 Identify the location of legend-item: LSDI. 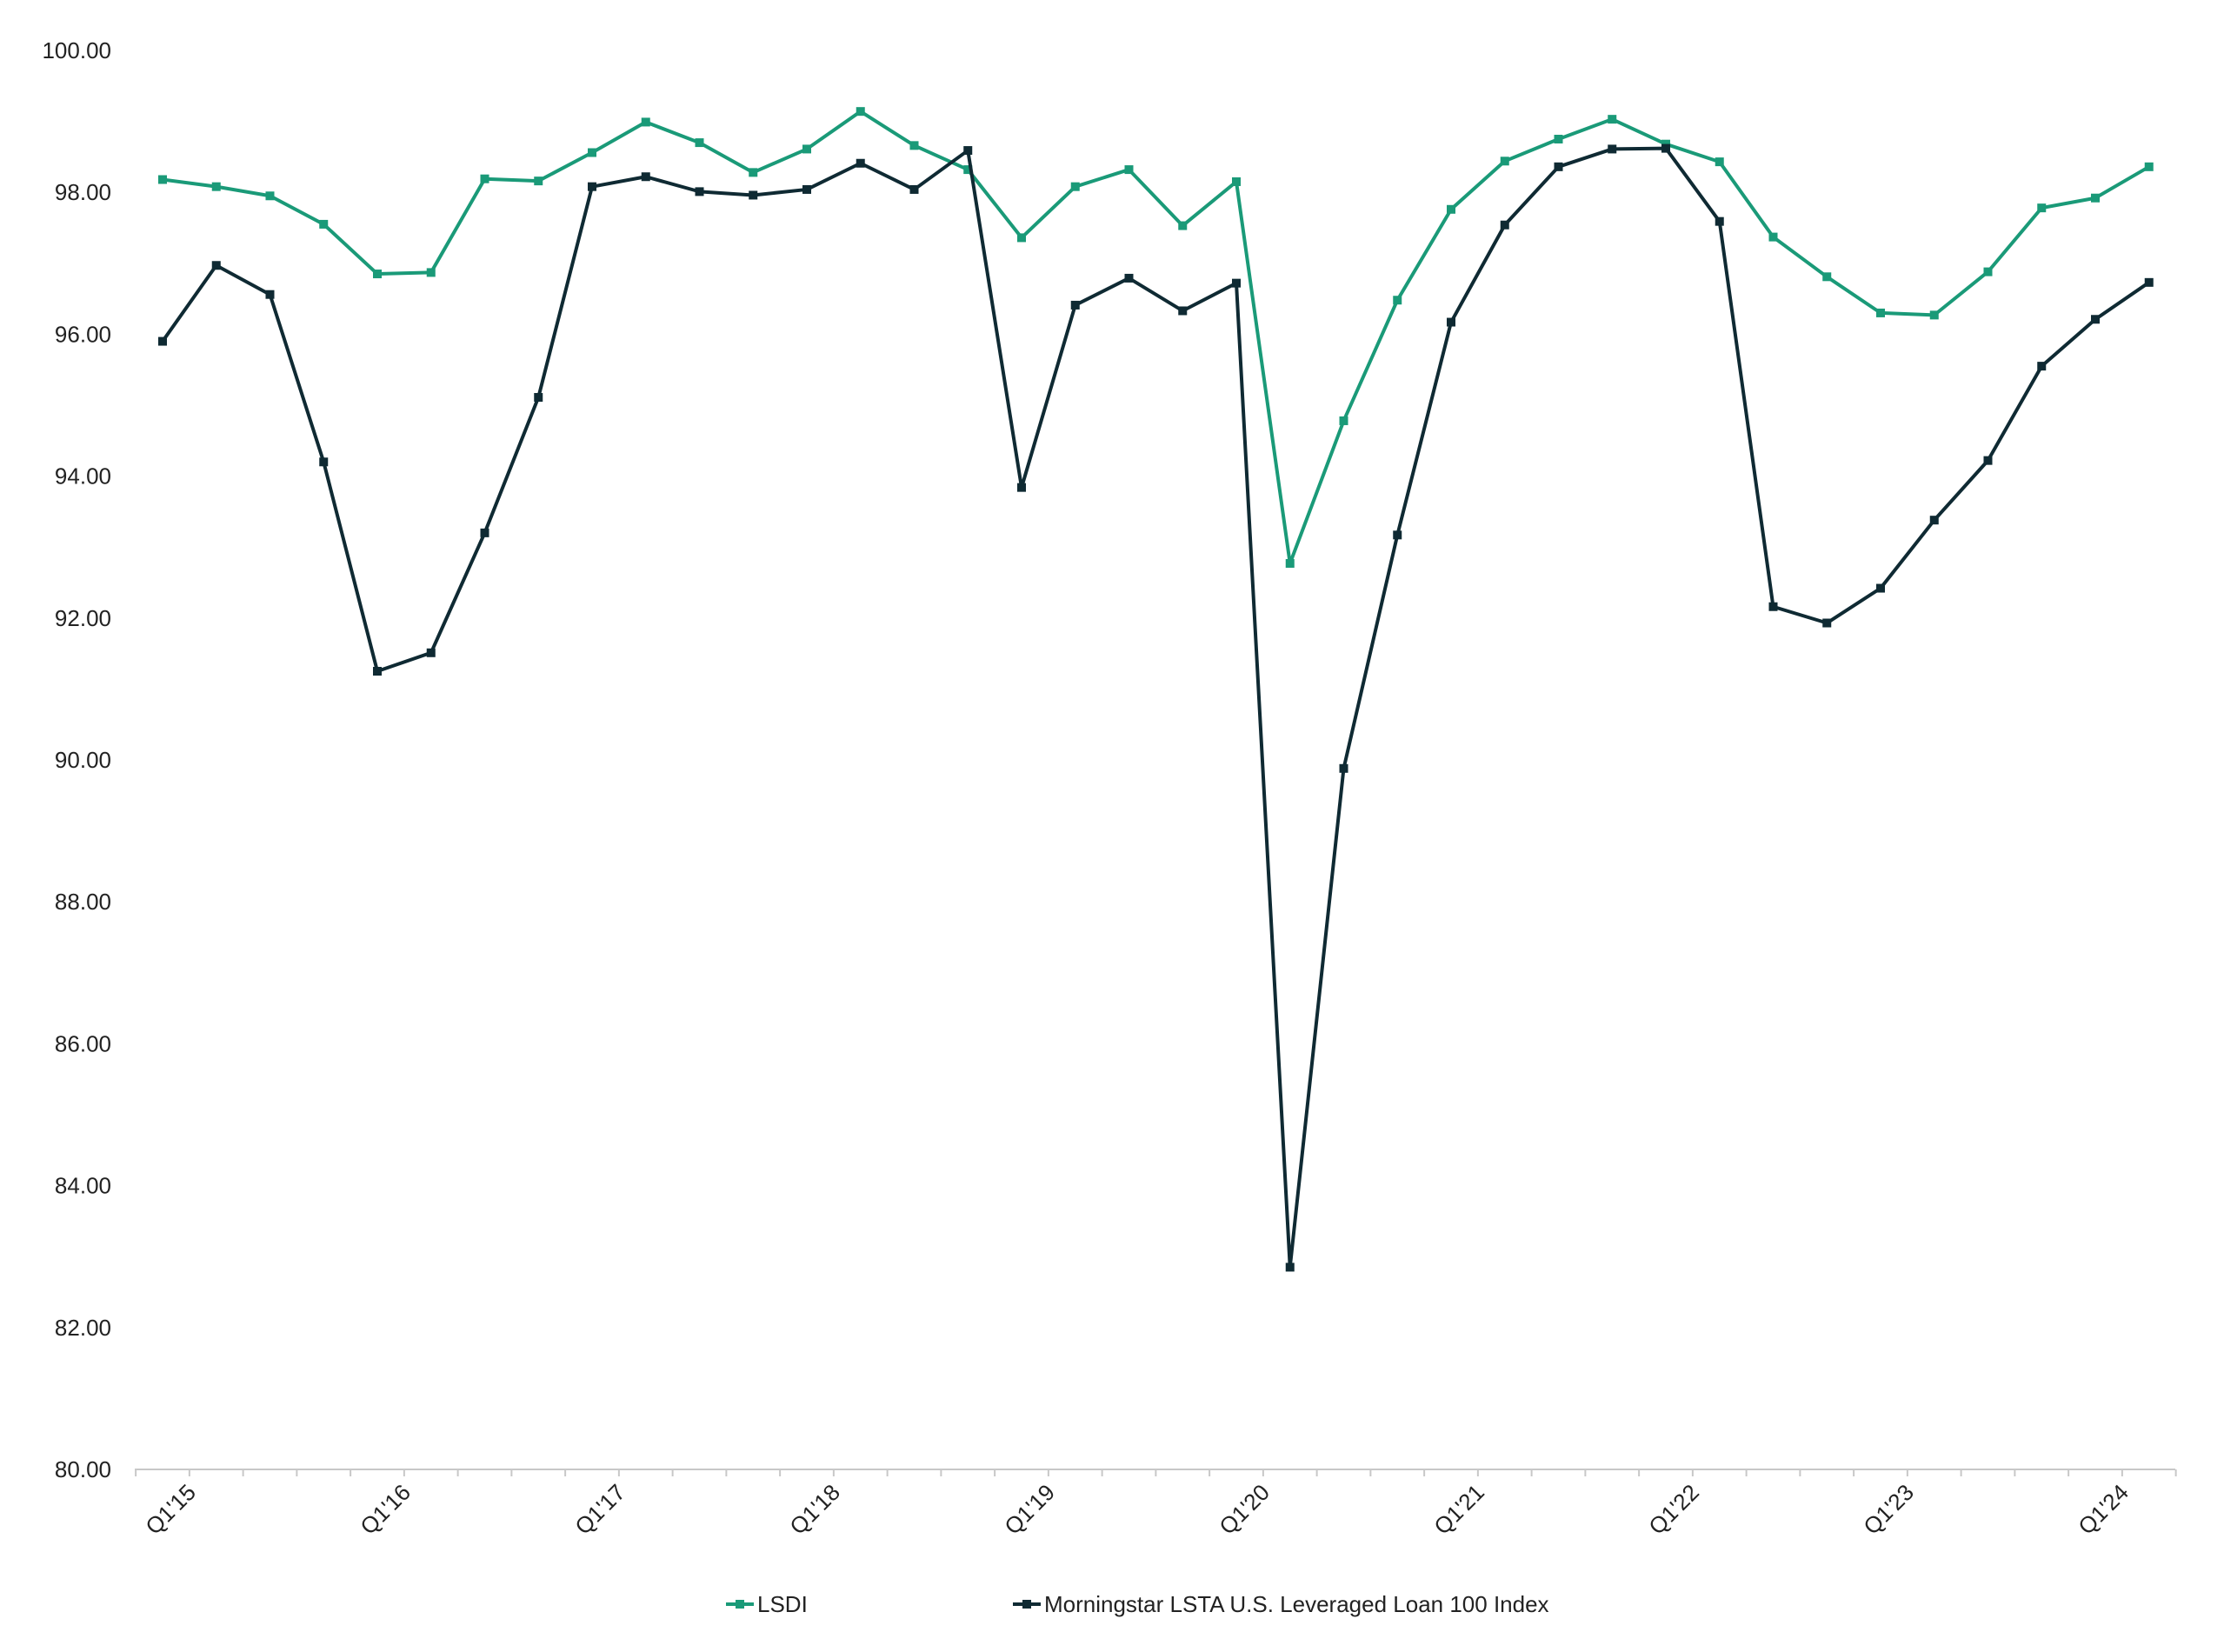
(767, 1604).